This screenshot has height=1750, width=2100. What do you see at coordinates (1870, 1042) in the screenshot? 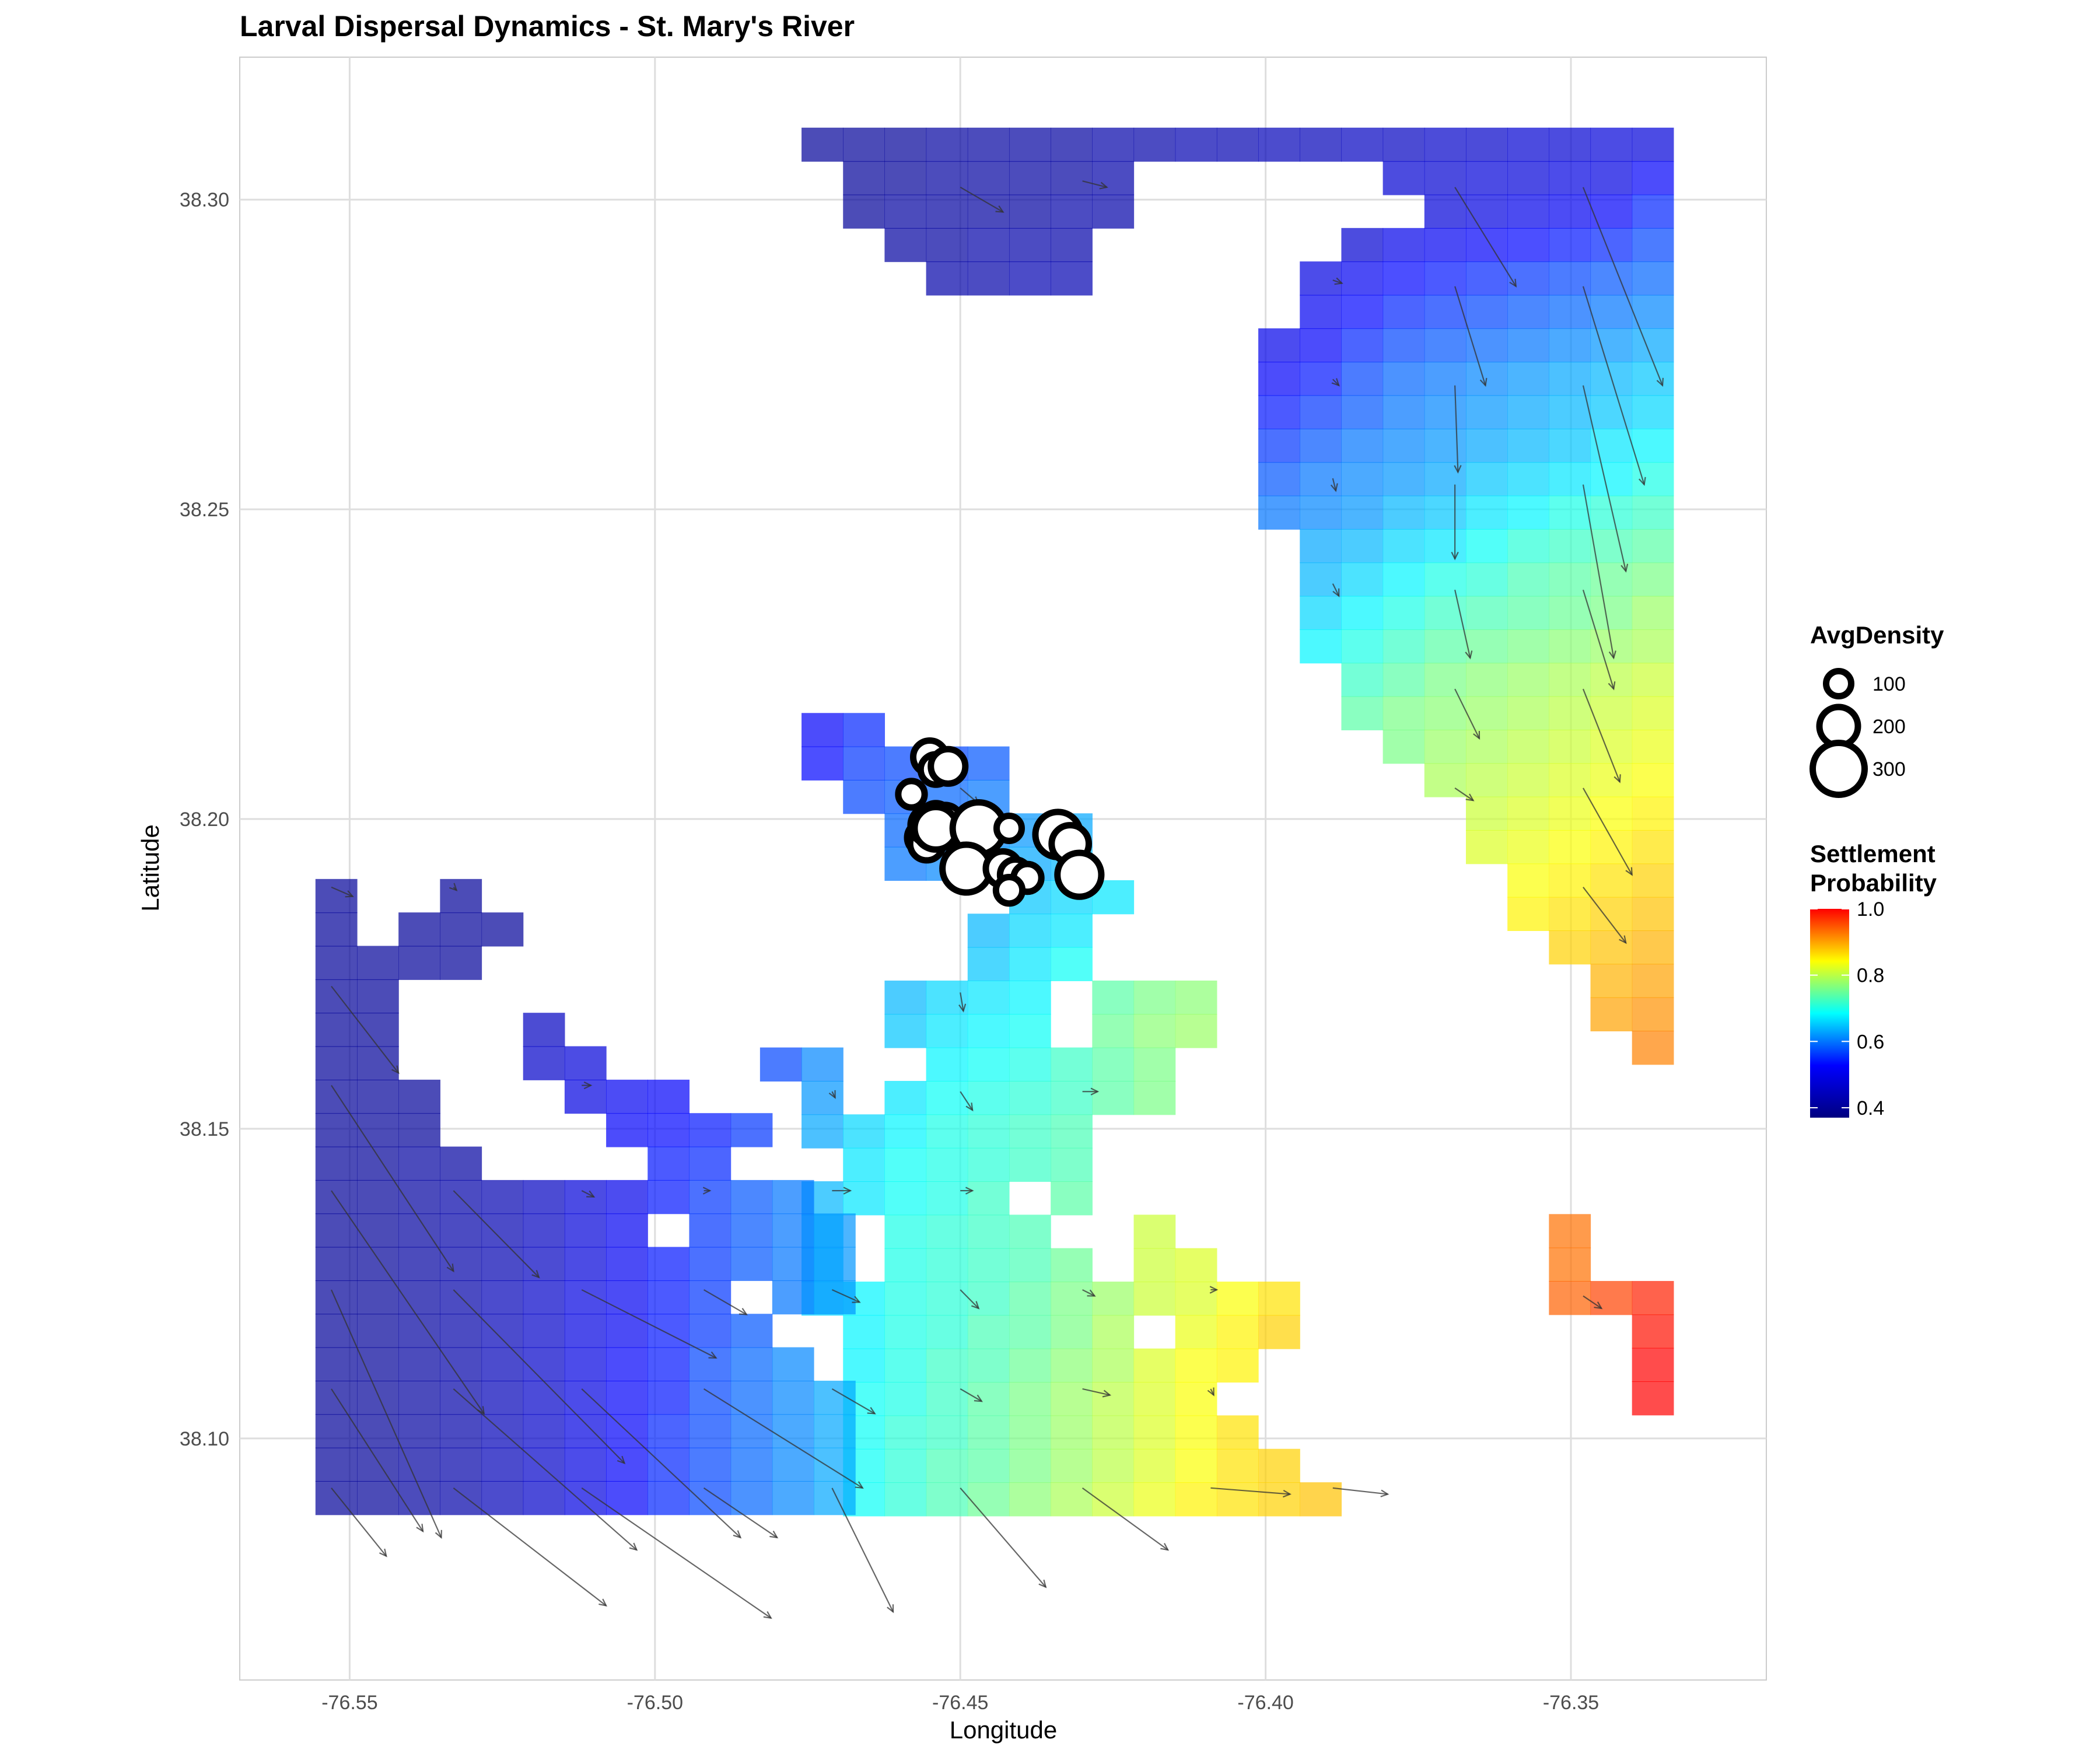
I see `colorbar-label: 0.6` at bounding box center [1870, 1042].